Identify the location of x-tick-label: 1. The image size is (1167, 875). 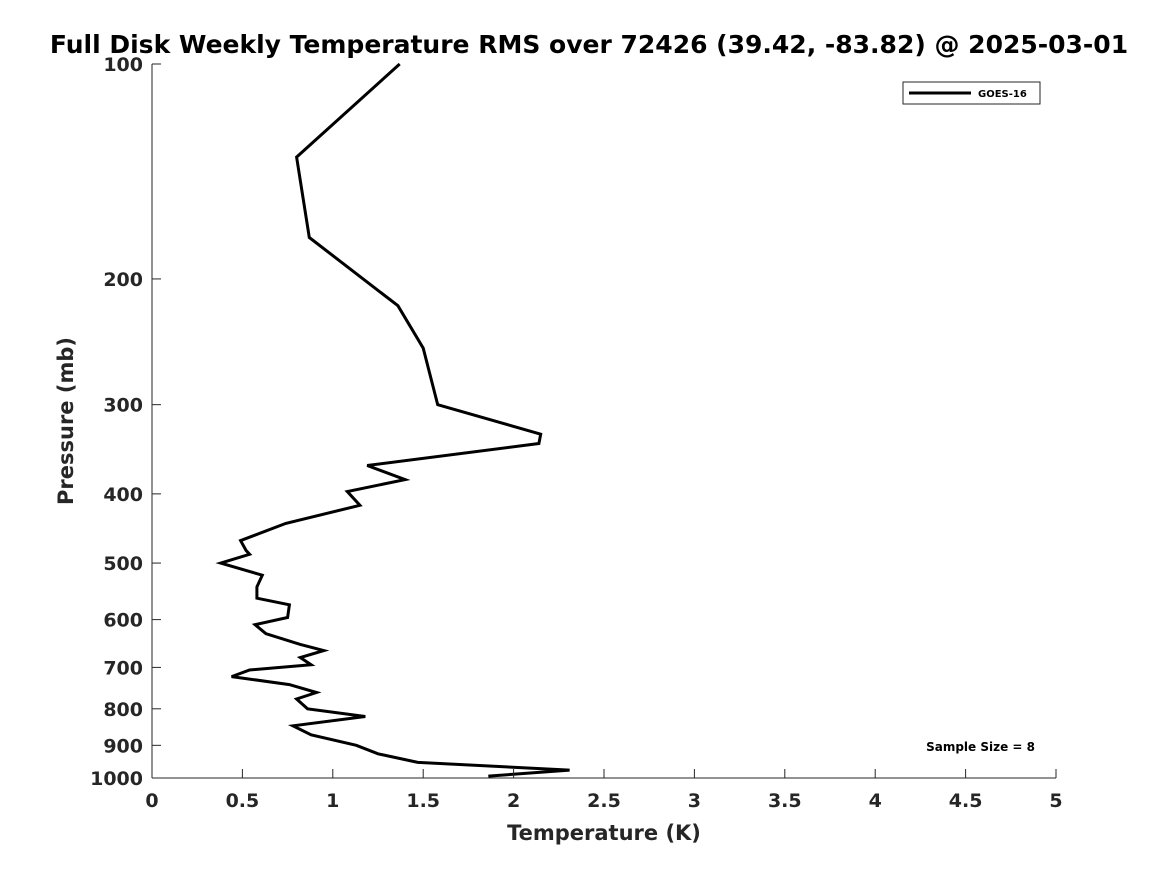
(332, 801).